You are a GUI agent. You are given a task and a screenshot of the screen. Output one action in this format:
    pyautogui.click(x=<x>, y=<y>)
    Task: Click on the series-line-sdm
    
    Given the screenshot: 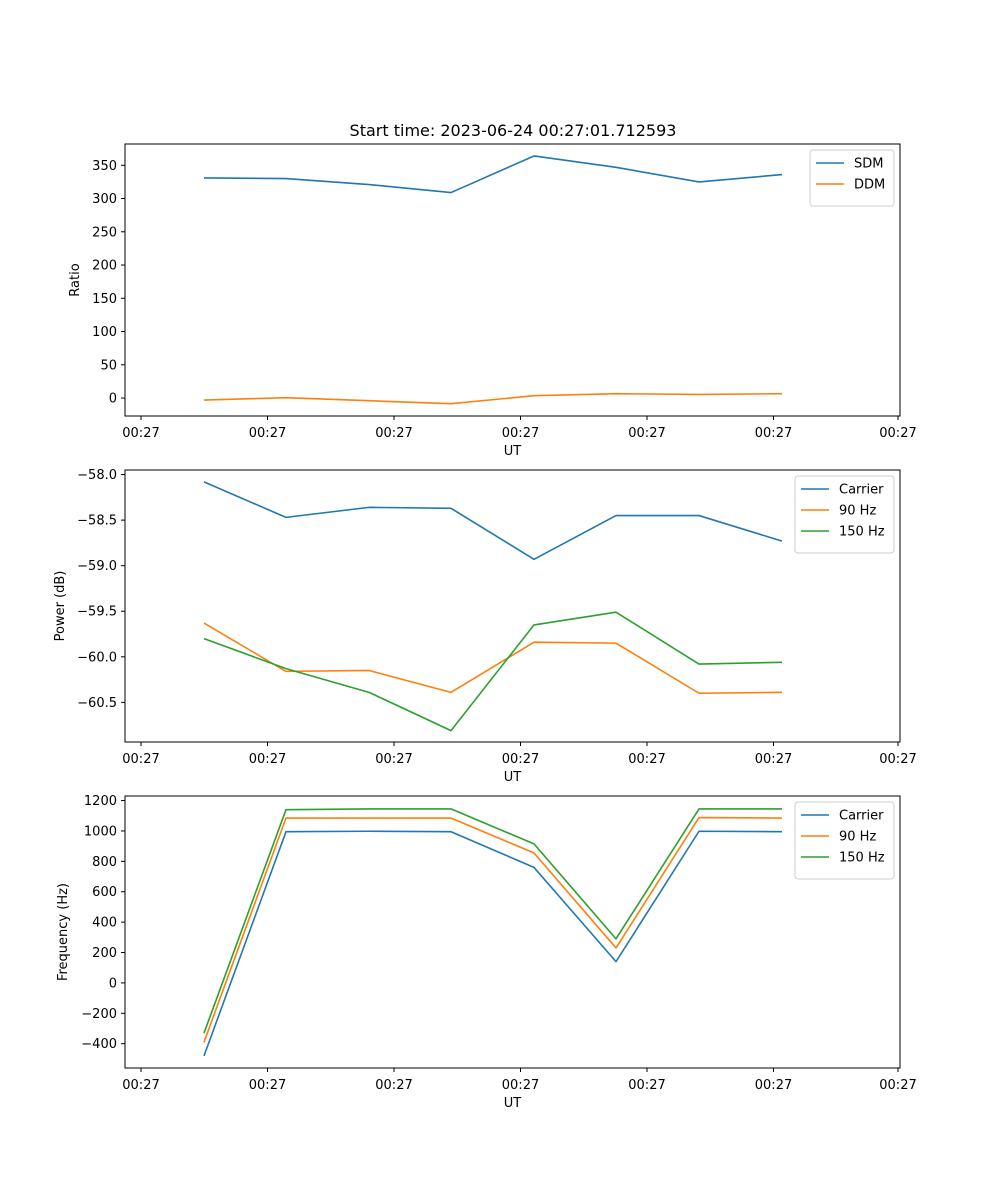 What is the action you would take?
    pyautogui.click(x=493, y=174)
    